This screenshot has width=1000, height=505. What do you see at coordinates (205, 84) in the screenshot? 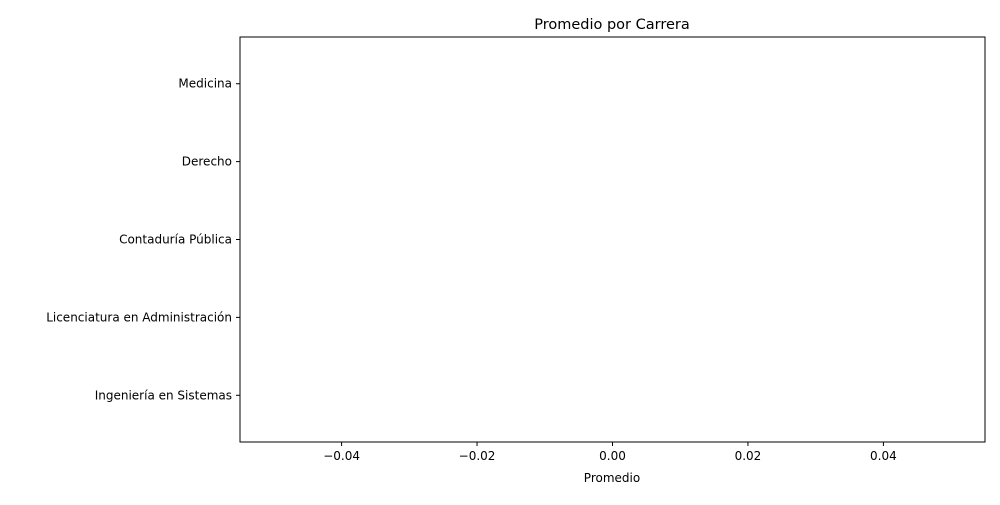
I see `y-tick-label: Medicina` at bounding box center [205, 84].